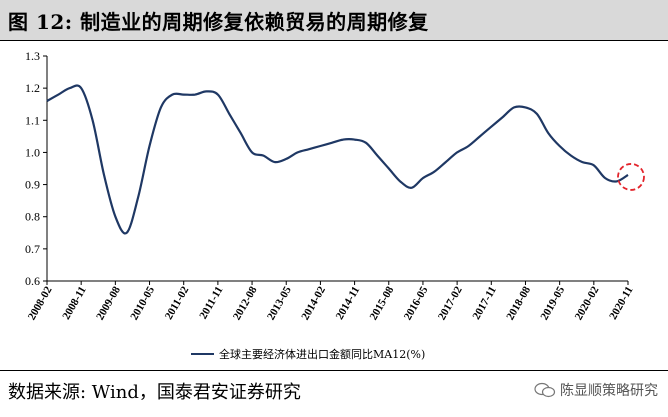  I want to click on x-tick-label: 2020-02, so click(587, 303).